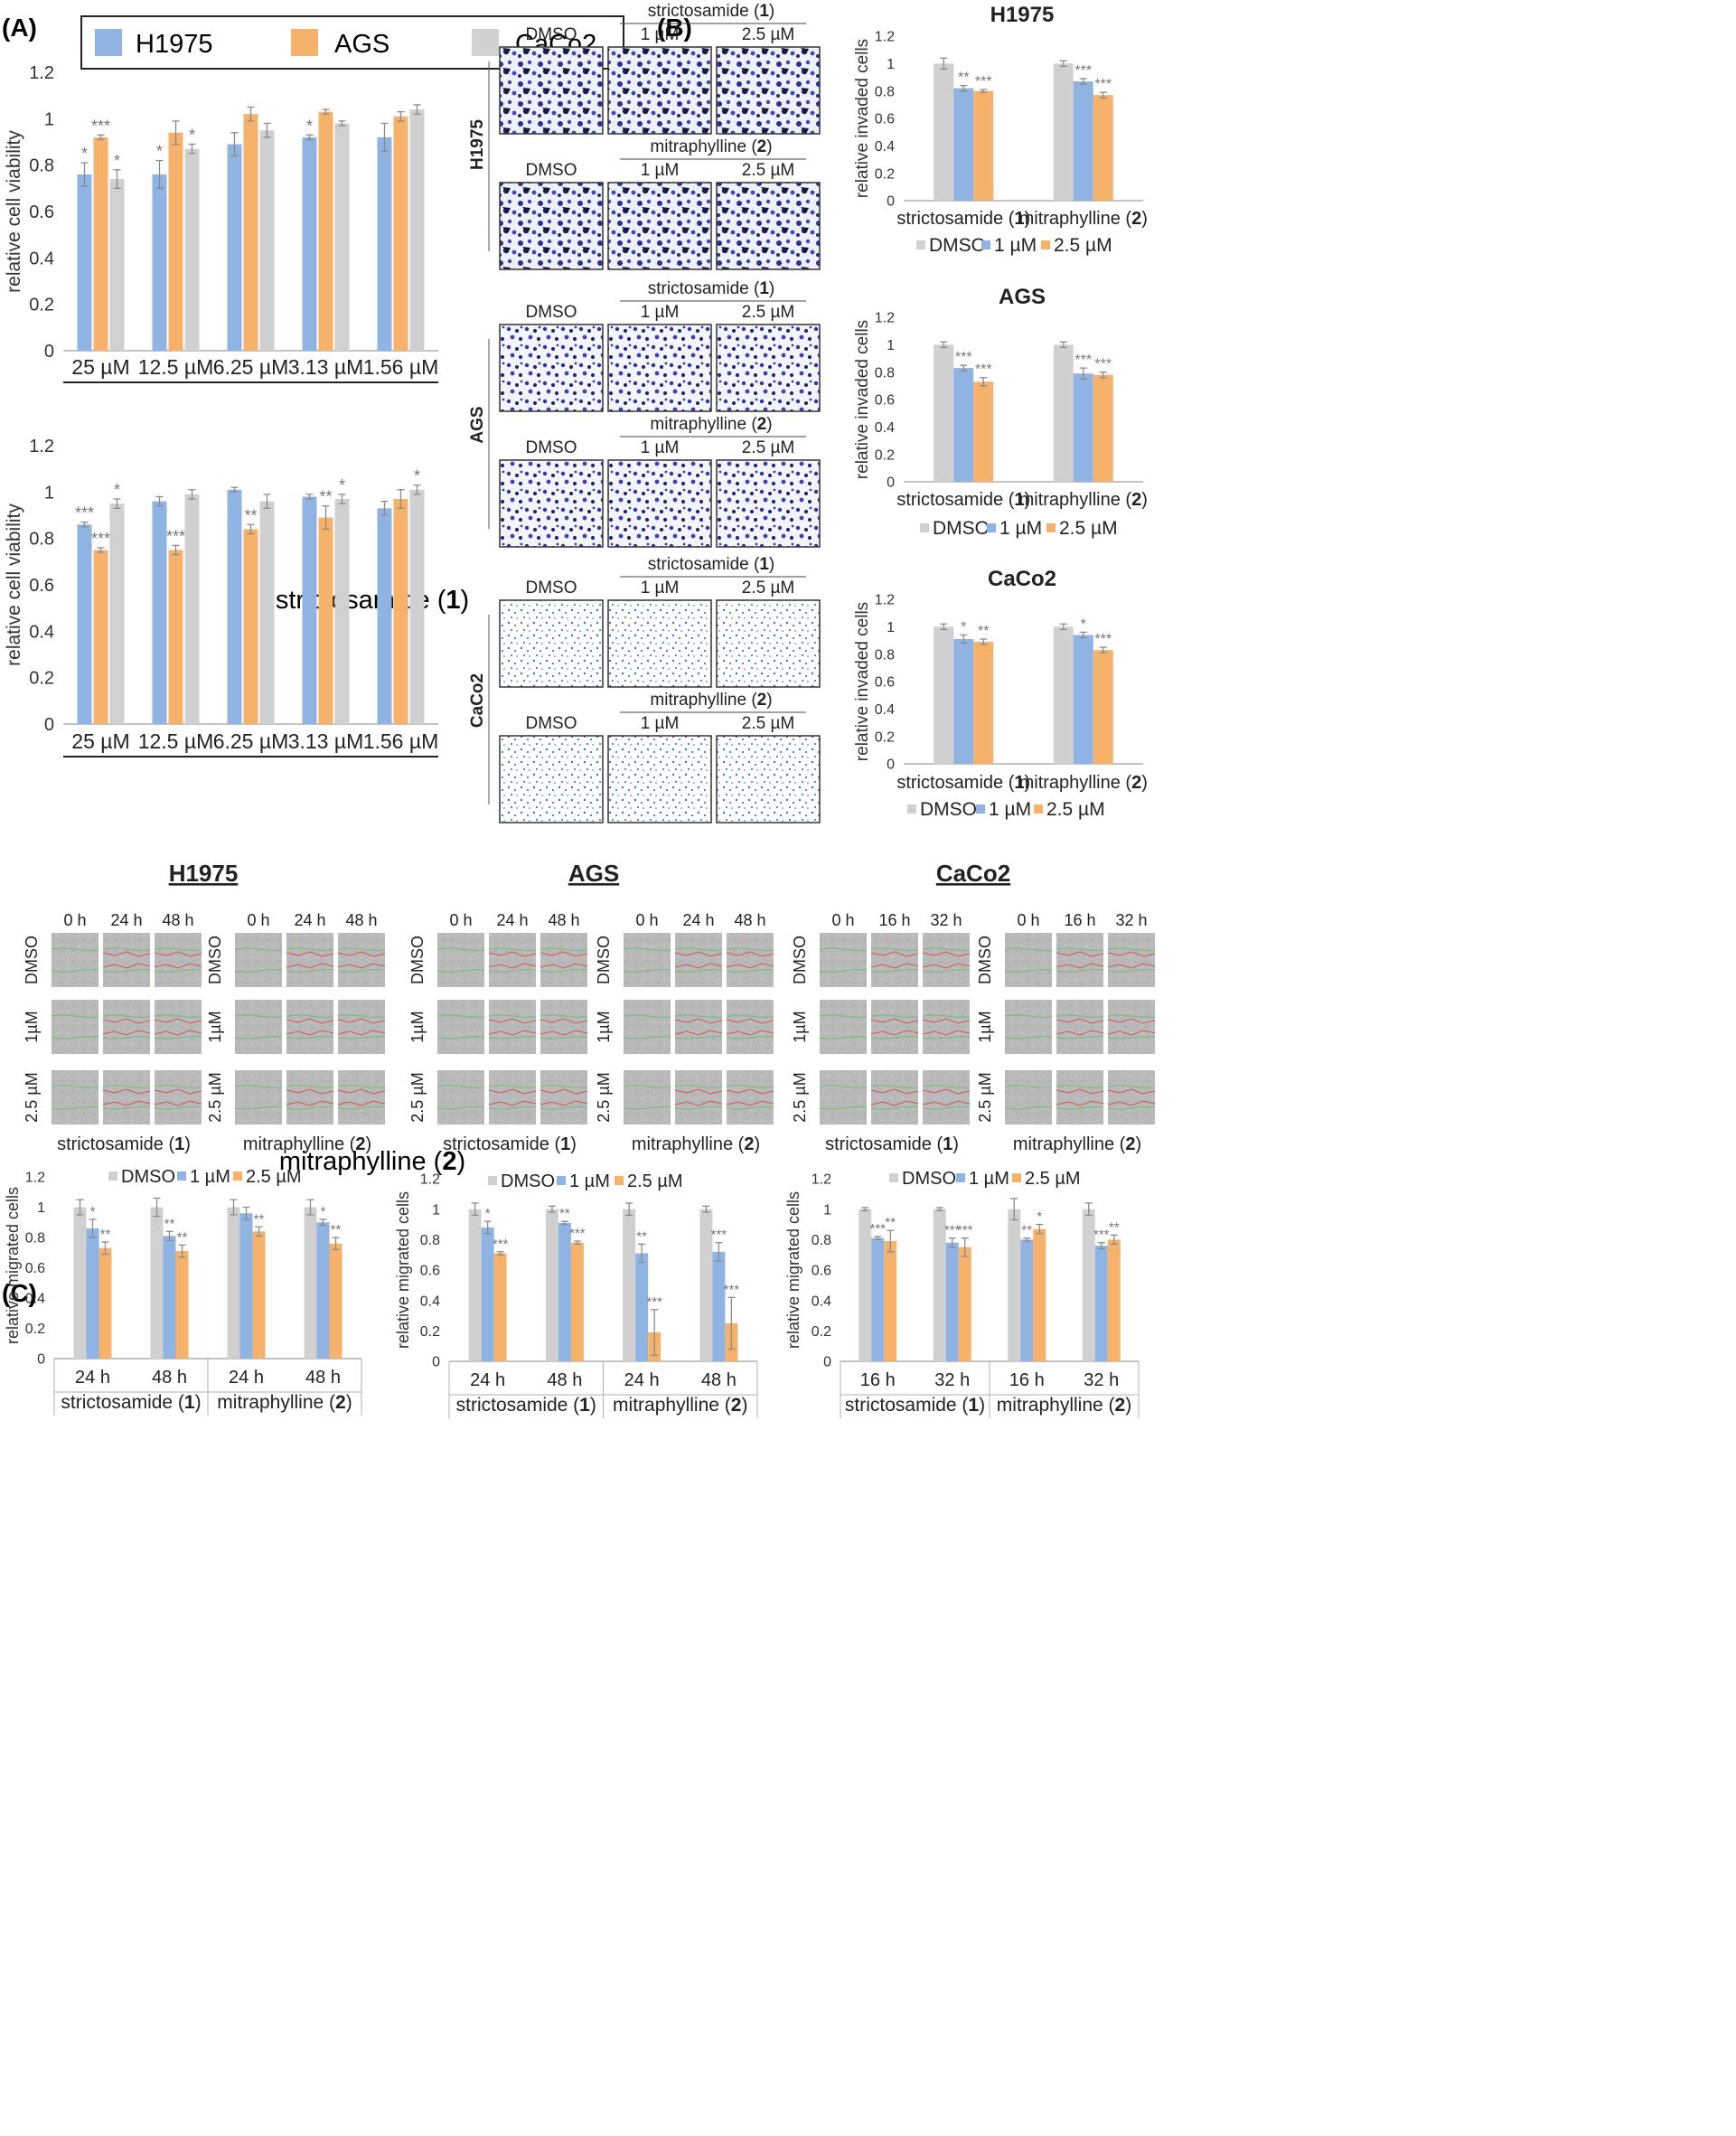  I want to click on x-category-label: 12.5 µM, so click(176, 367).